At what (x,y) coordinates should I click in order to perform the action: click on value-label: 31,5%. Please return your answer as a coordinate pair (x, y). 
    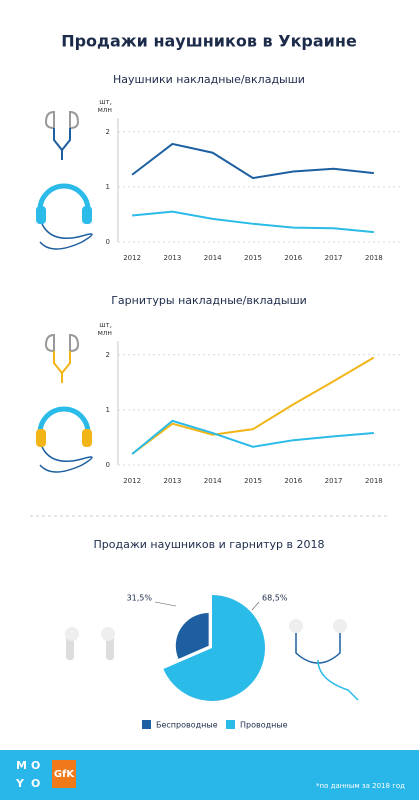
    Looking at the image, I should click on (140, 598).